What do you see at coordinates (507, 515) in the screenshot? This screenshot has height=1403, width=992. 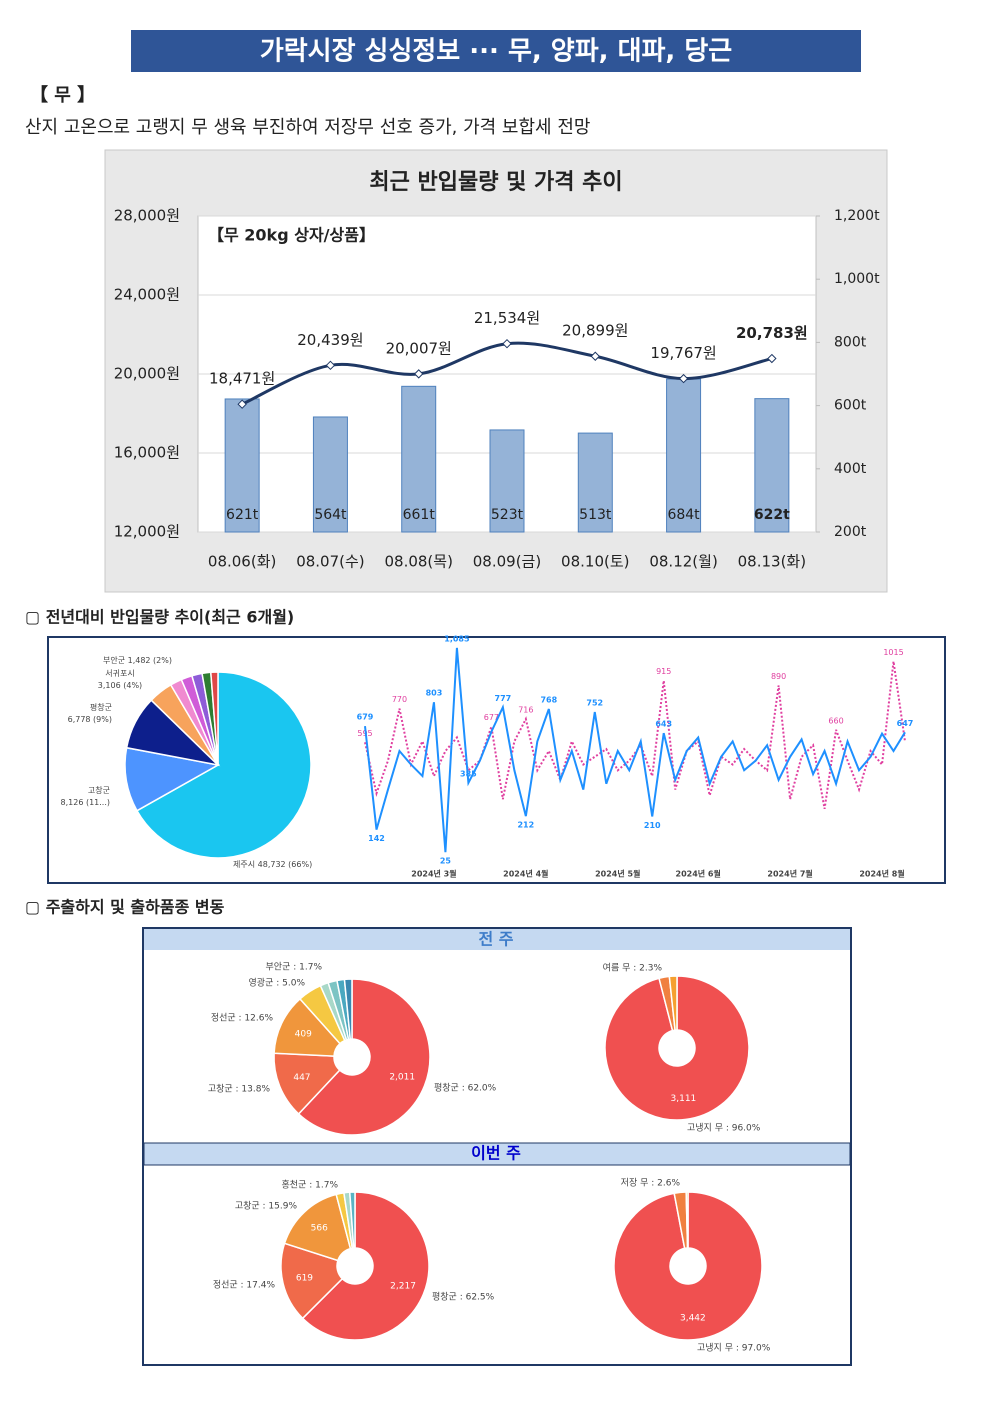 I see `bar-label: 523t` at bounding box center [507, 515].